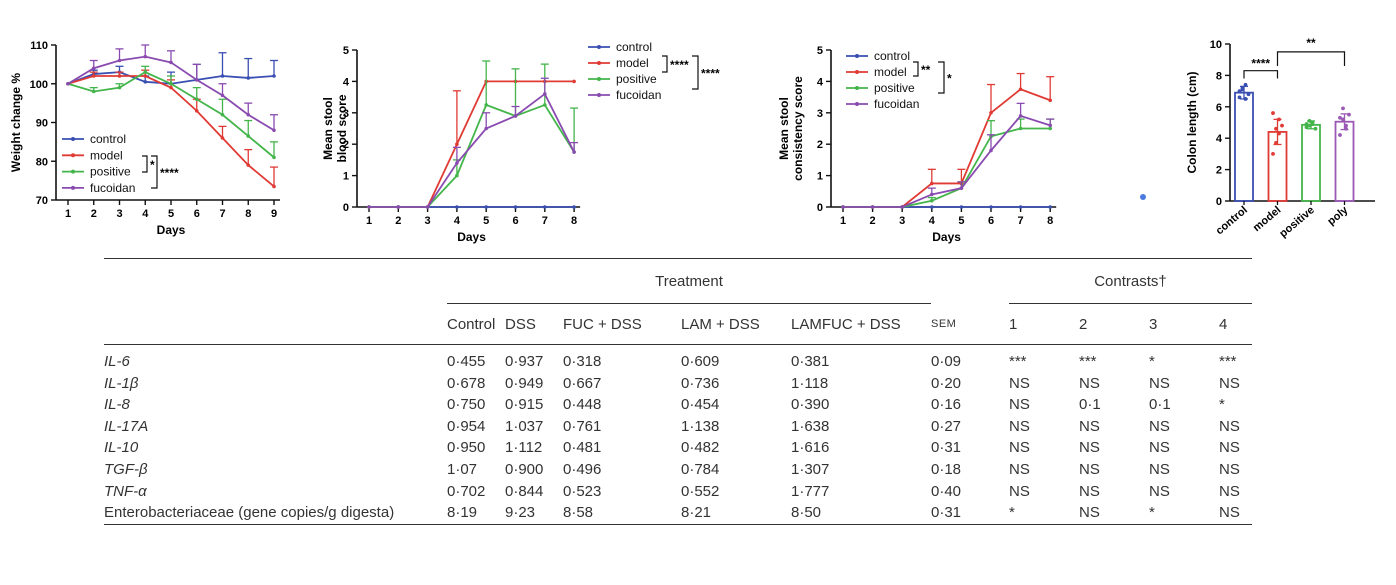 The width and height of the screenshot is (1396, 585). Describe the element at coordinates (1338, 216) in the screenshot. I see `x-tick-label-poly: poly` at that location.